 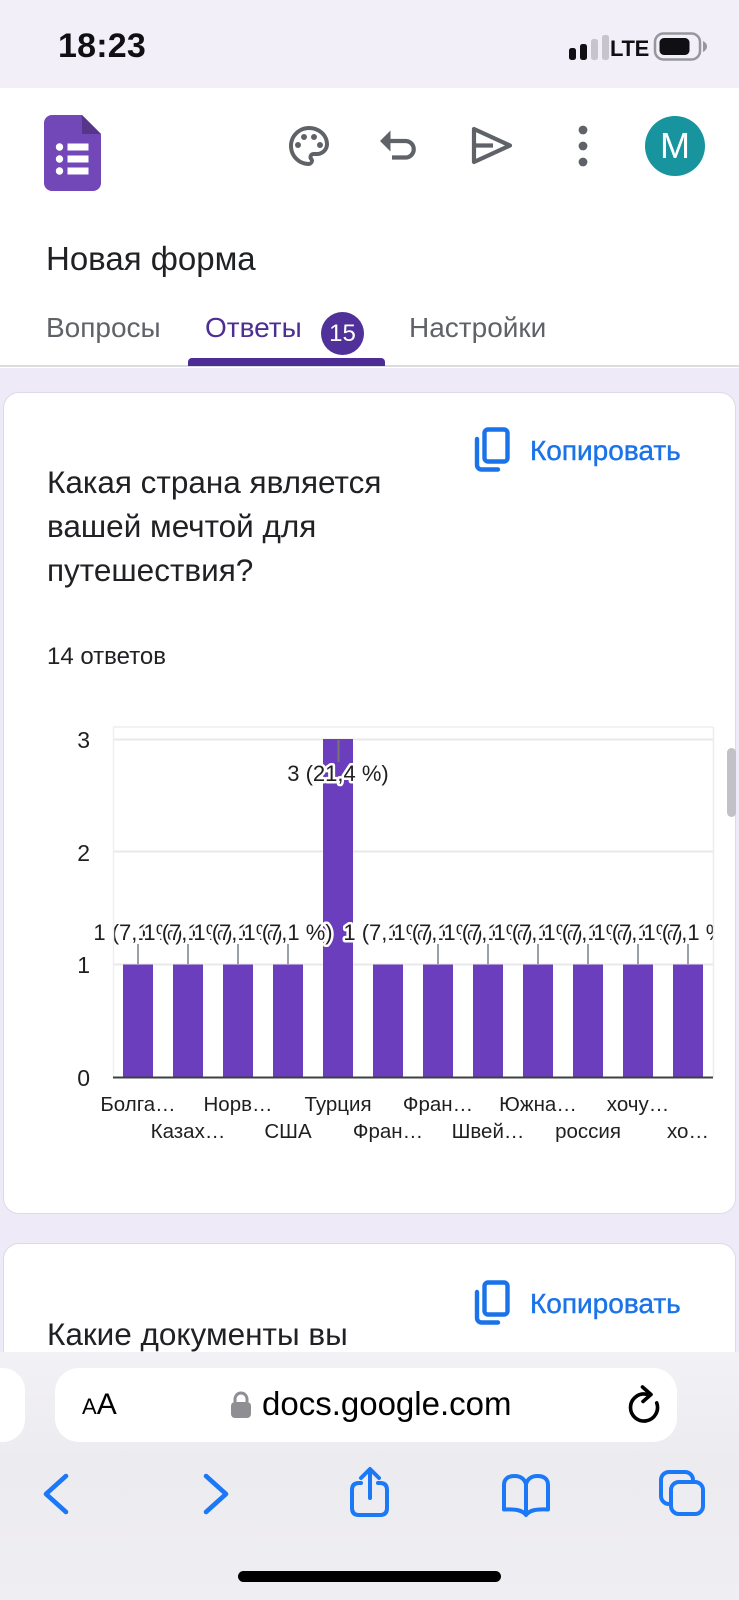 What do you see at coordinates (83, 965) in the screenshot?
I see `svg-text: 1` at bounding box center [83, 965].